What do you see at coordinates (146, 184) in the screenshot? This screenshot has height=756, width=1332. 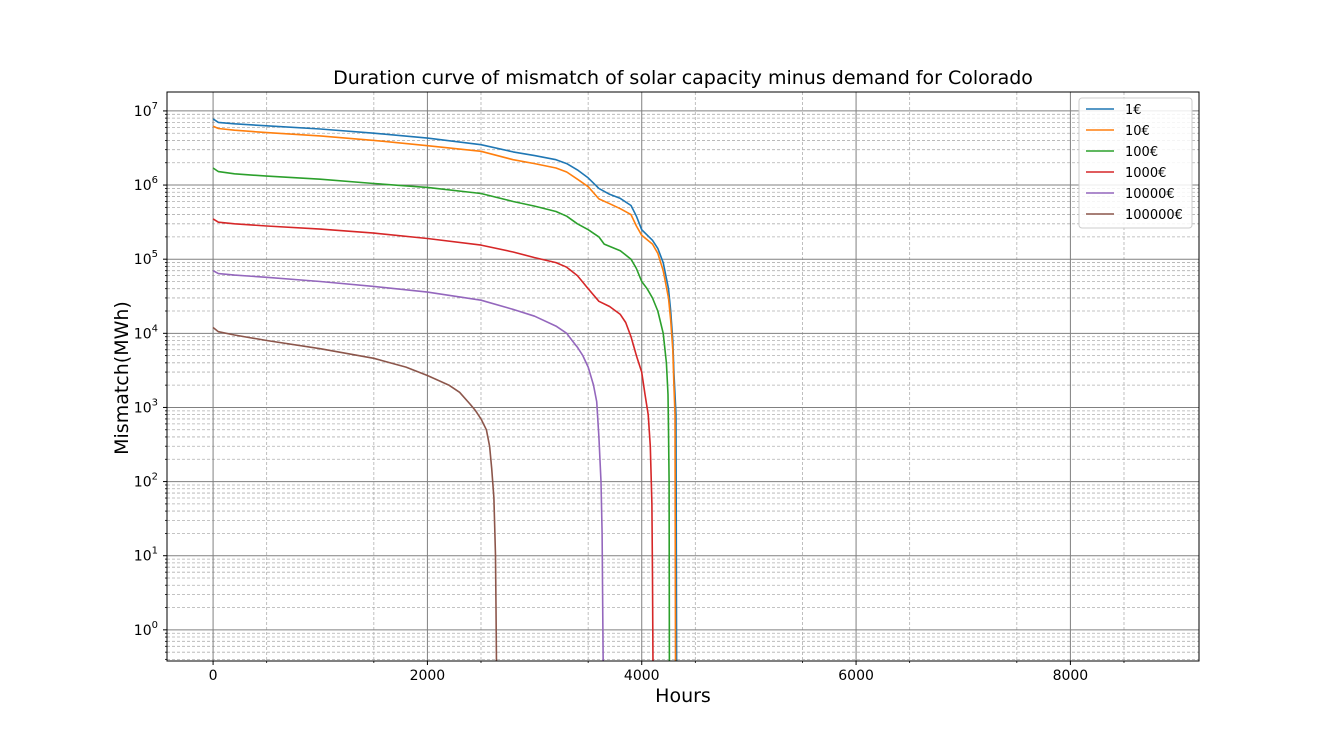 I see `y-tick-label: 10⁶` at bounding box center [146, 184].